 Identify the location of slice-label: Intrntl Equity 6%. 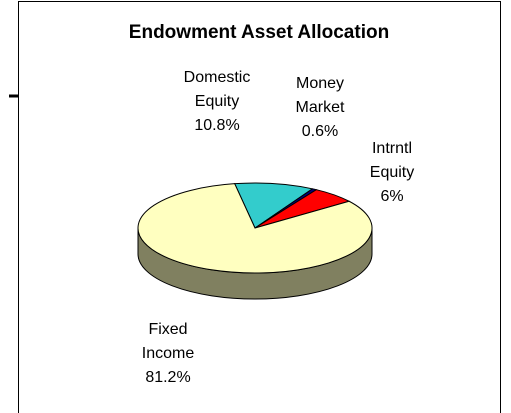
(392, 173).